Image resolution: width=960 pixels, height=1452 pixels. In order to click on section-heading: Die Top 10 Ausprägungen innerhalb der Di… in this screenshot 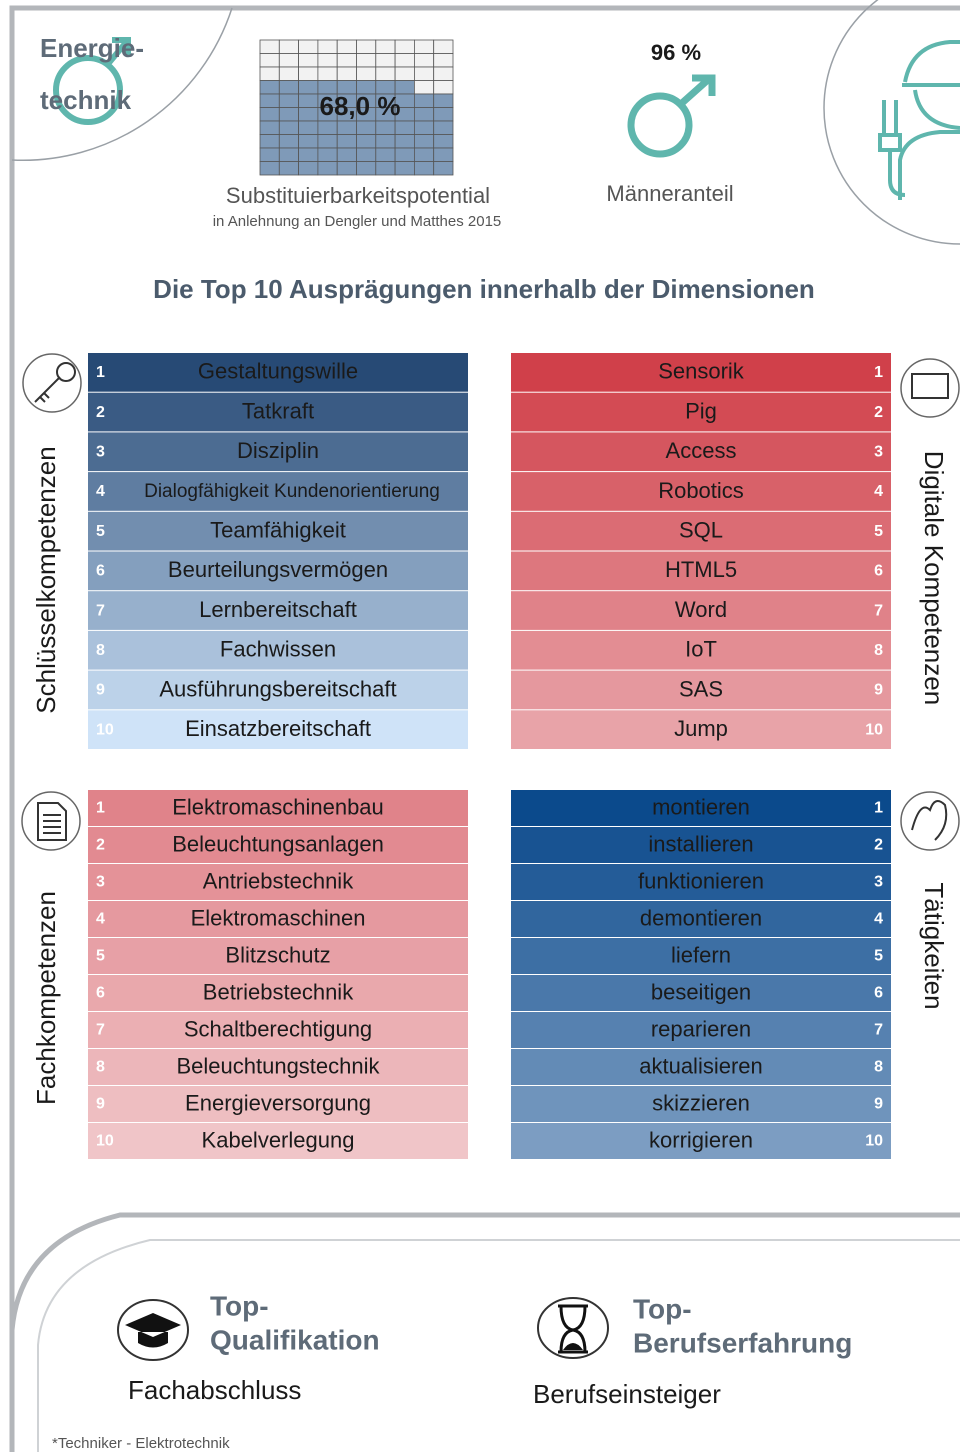, I will do `click(484, 289)`.